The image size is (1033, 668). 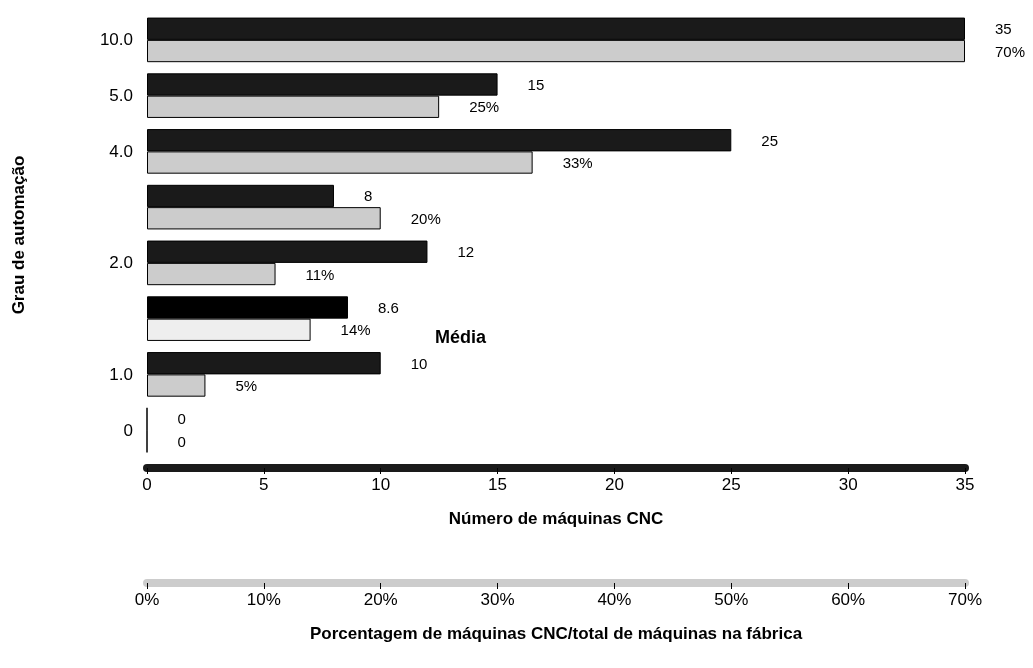 I want to click on x2-tick-label: 60%, so click(x=848, y=599).